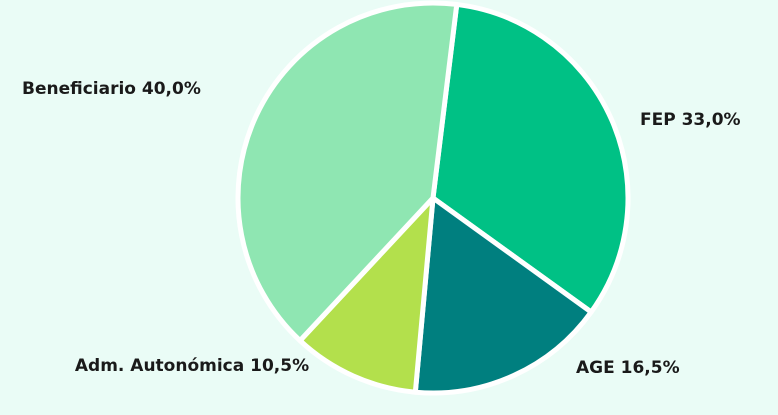 The image size is (778, 415). I want to click on slice-label-age: AGE 16,5%, so click(628, 368).